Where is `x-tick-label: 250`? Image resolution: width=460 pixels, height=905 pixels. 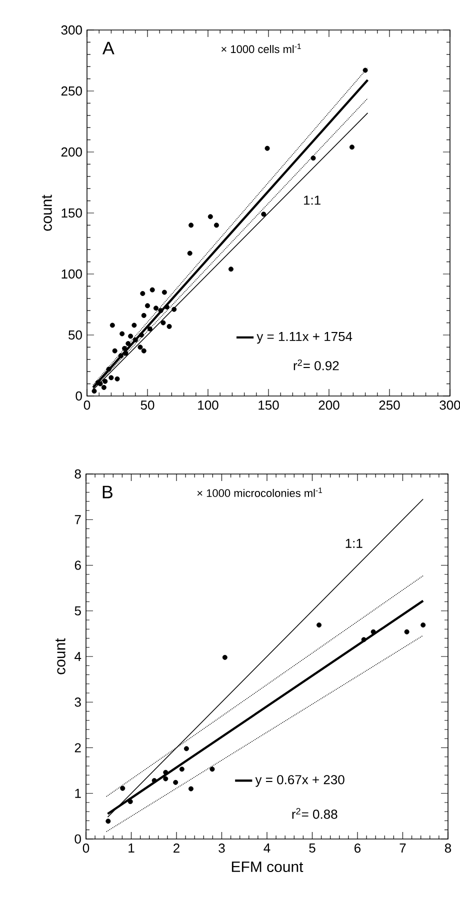 x-tick-label: 250 is located at coordinates (389, 405).